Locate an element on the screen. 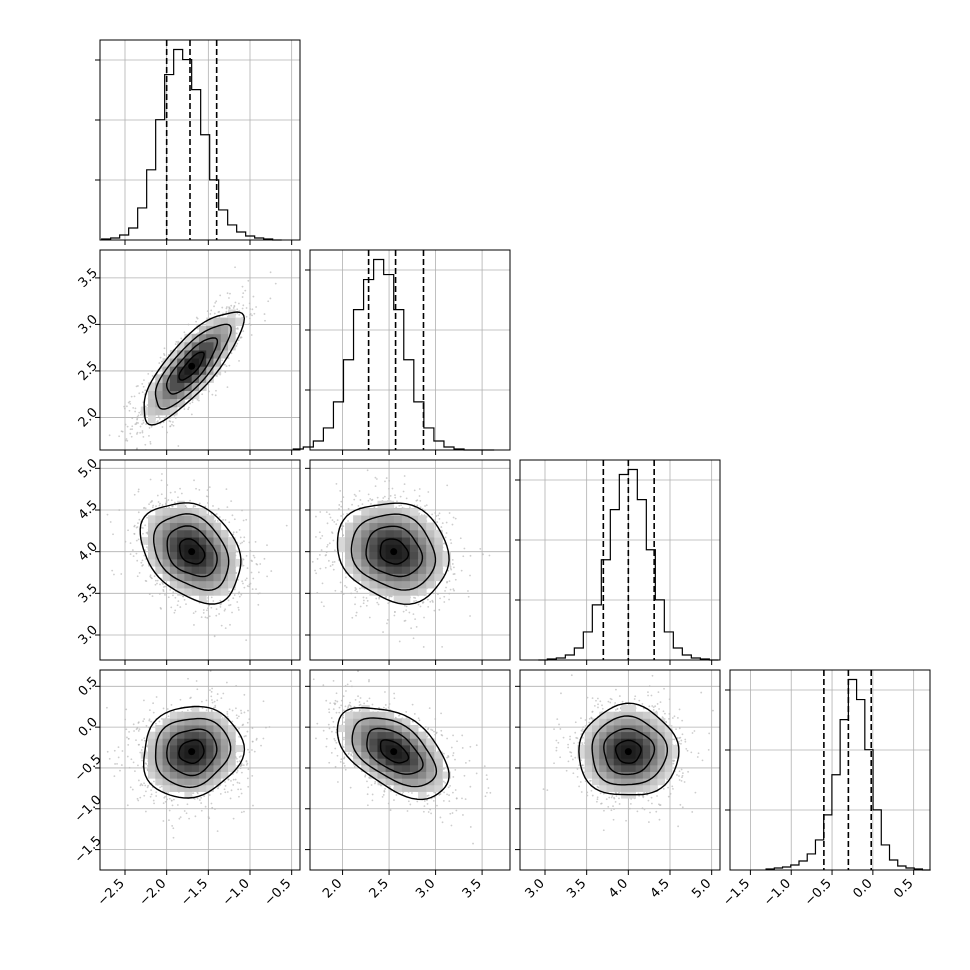  panel-frame is located at coordinates (200, 140).